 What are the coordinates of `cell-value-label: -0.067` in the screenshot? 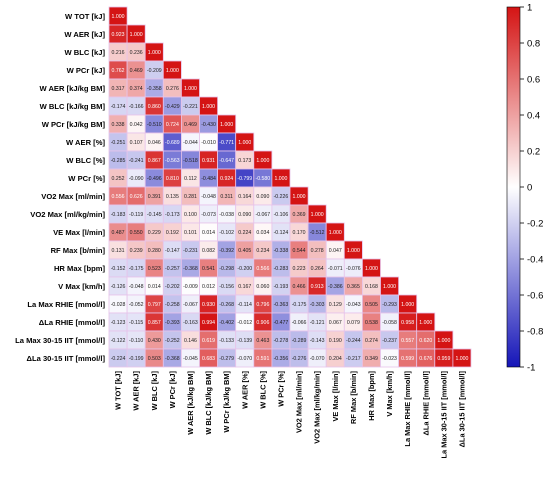 It's located at (262, 215).